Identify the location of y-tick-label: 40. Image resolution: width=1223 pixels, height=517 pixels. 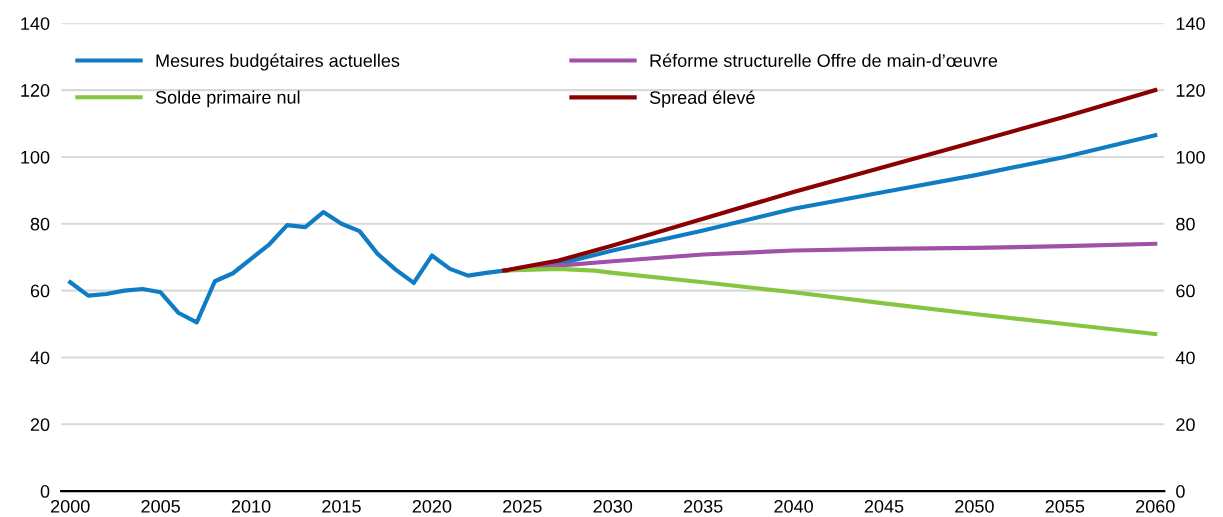
(40, 358).